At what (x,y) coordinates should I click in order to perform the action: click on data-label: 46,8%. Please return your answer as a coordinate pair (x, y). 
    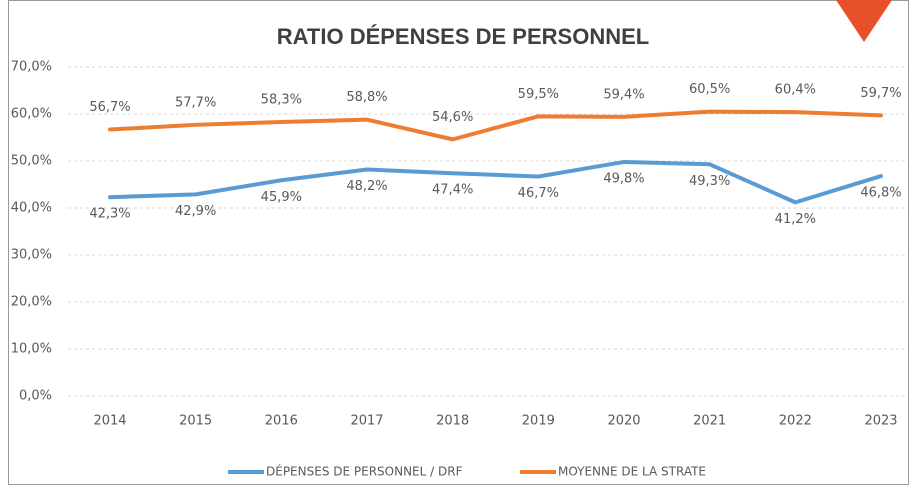
    Looking at the image, I should click on (880, 193).